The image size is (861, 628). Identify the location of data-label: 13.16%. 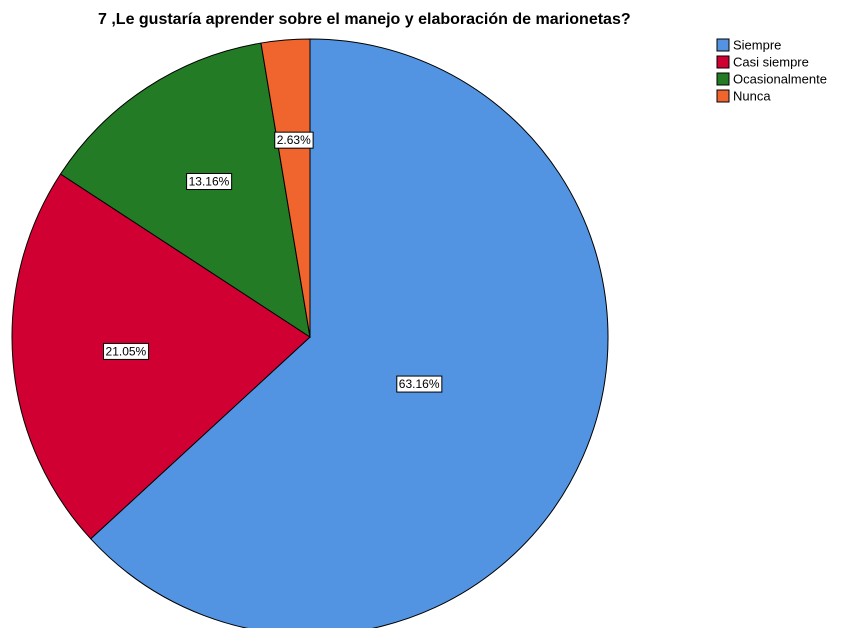
(209, 181).